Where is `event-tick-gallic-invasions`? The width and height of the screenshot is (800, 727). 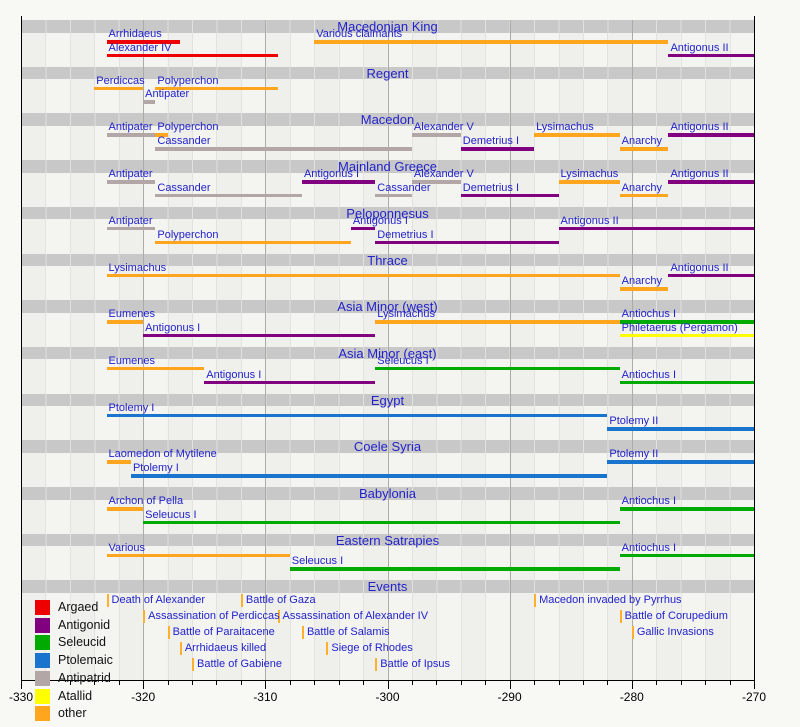 event-tick-gallic-invasions is located at coordinates (632, 633).